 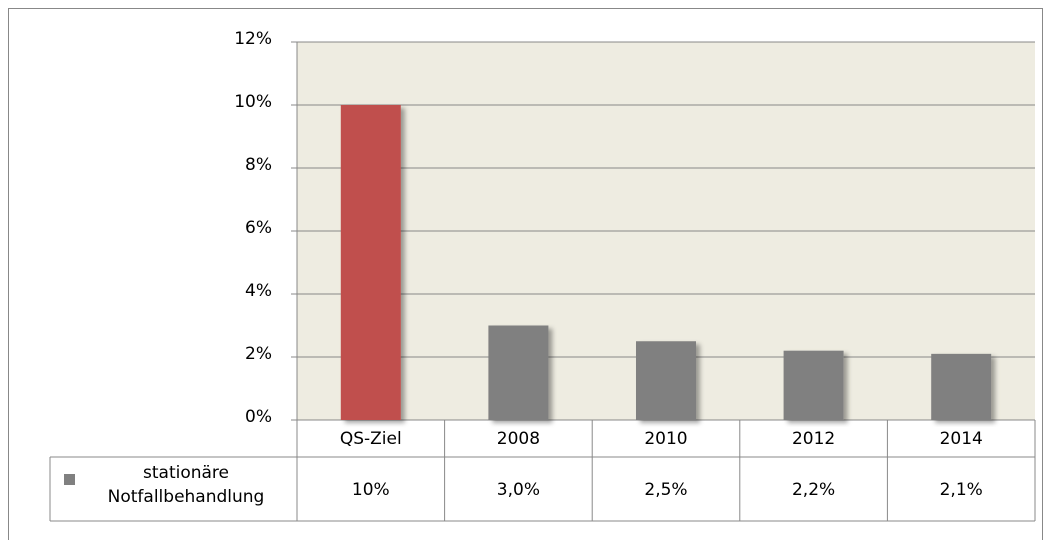 I want to click on x-tick-label: 2012, so click(x=813, y=439).